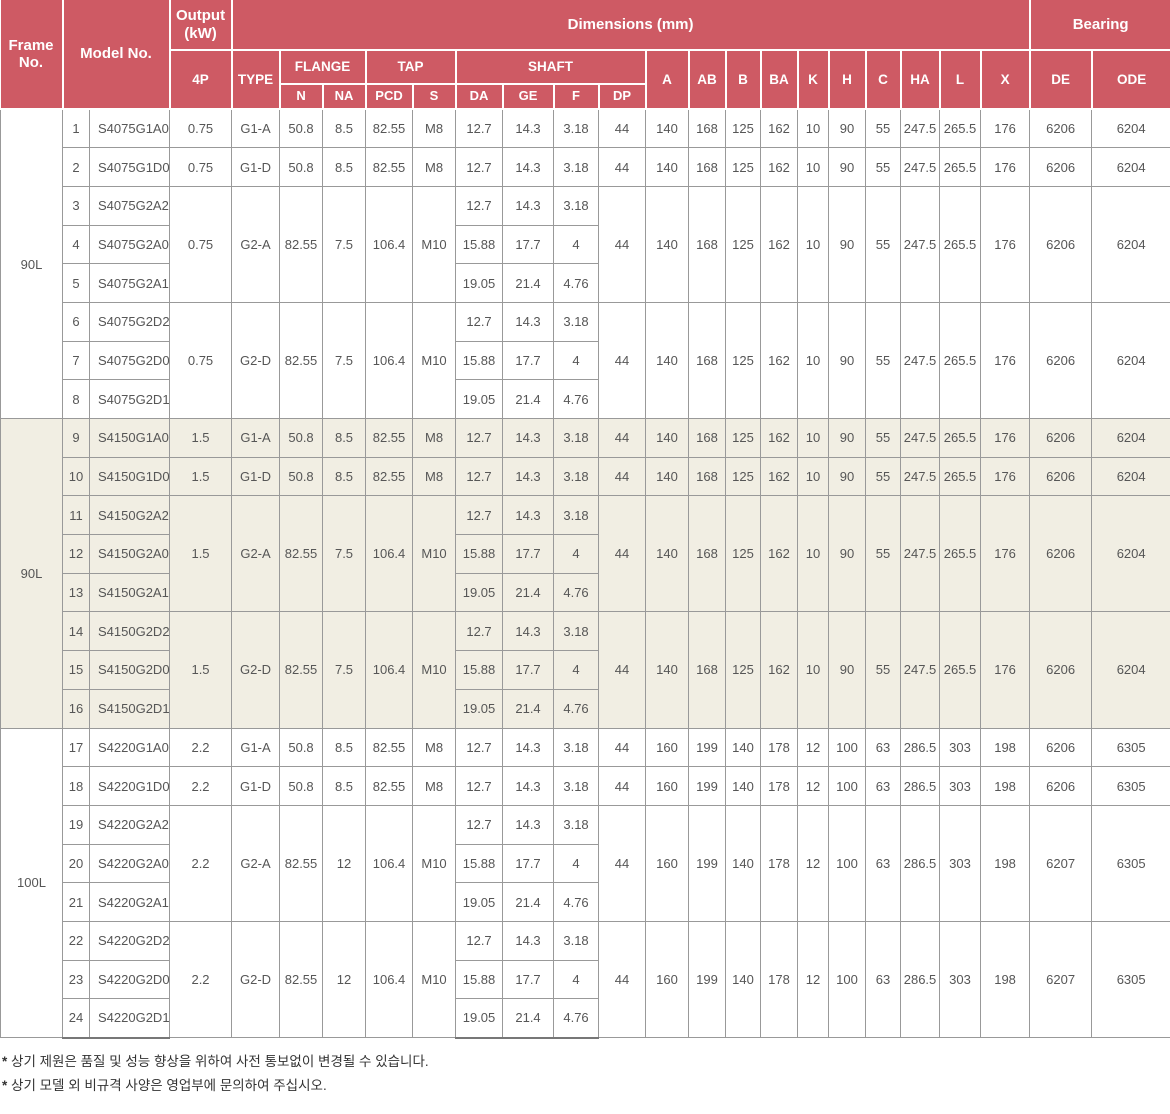 Image resolution: width=1170 pixels, height=1114 pixels. I want to click on cell: 11, so click(76, 515).